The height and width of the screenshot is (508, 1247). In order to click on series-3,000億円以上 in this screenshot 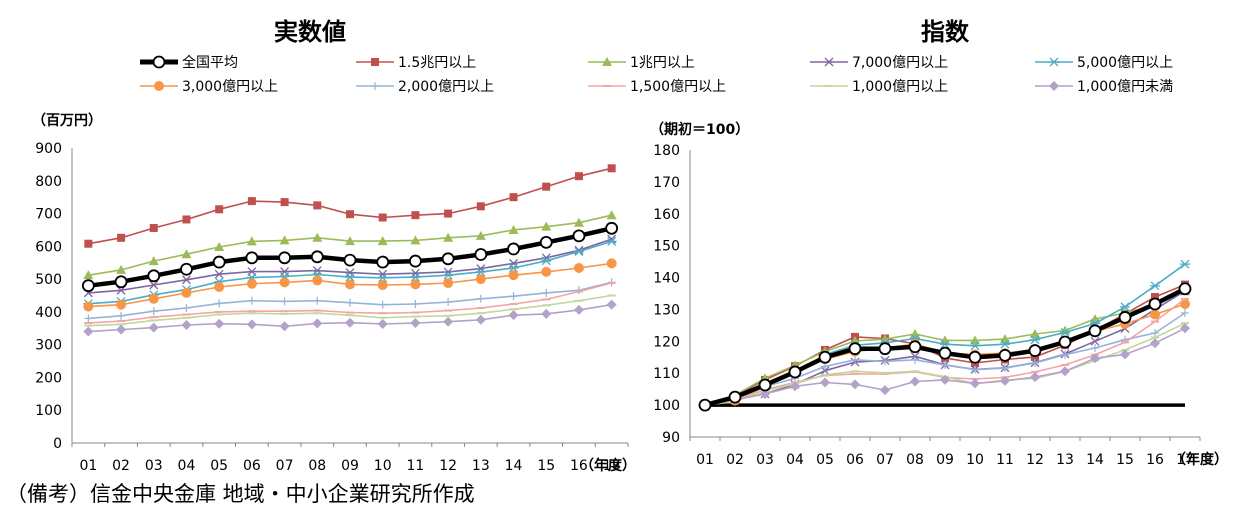, I will do `click(350, 285)`.